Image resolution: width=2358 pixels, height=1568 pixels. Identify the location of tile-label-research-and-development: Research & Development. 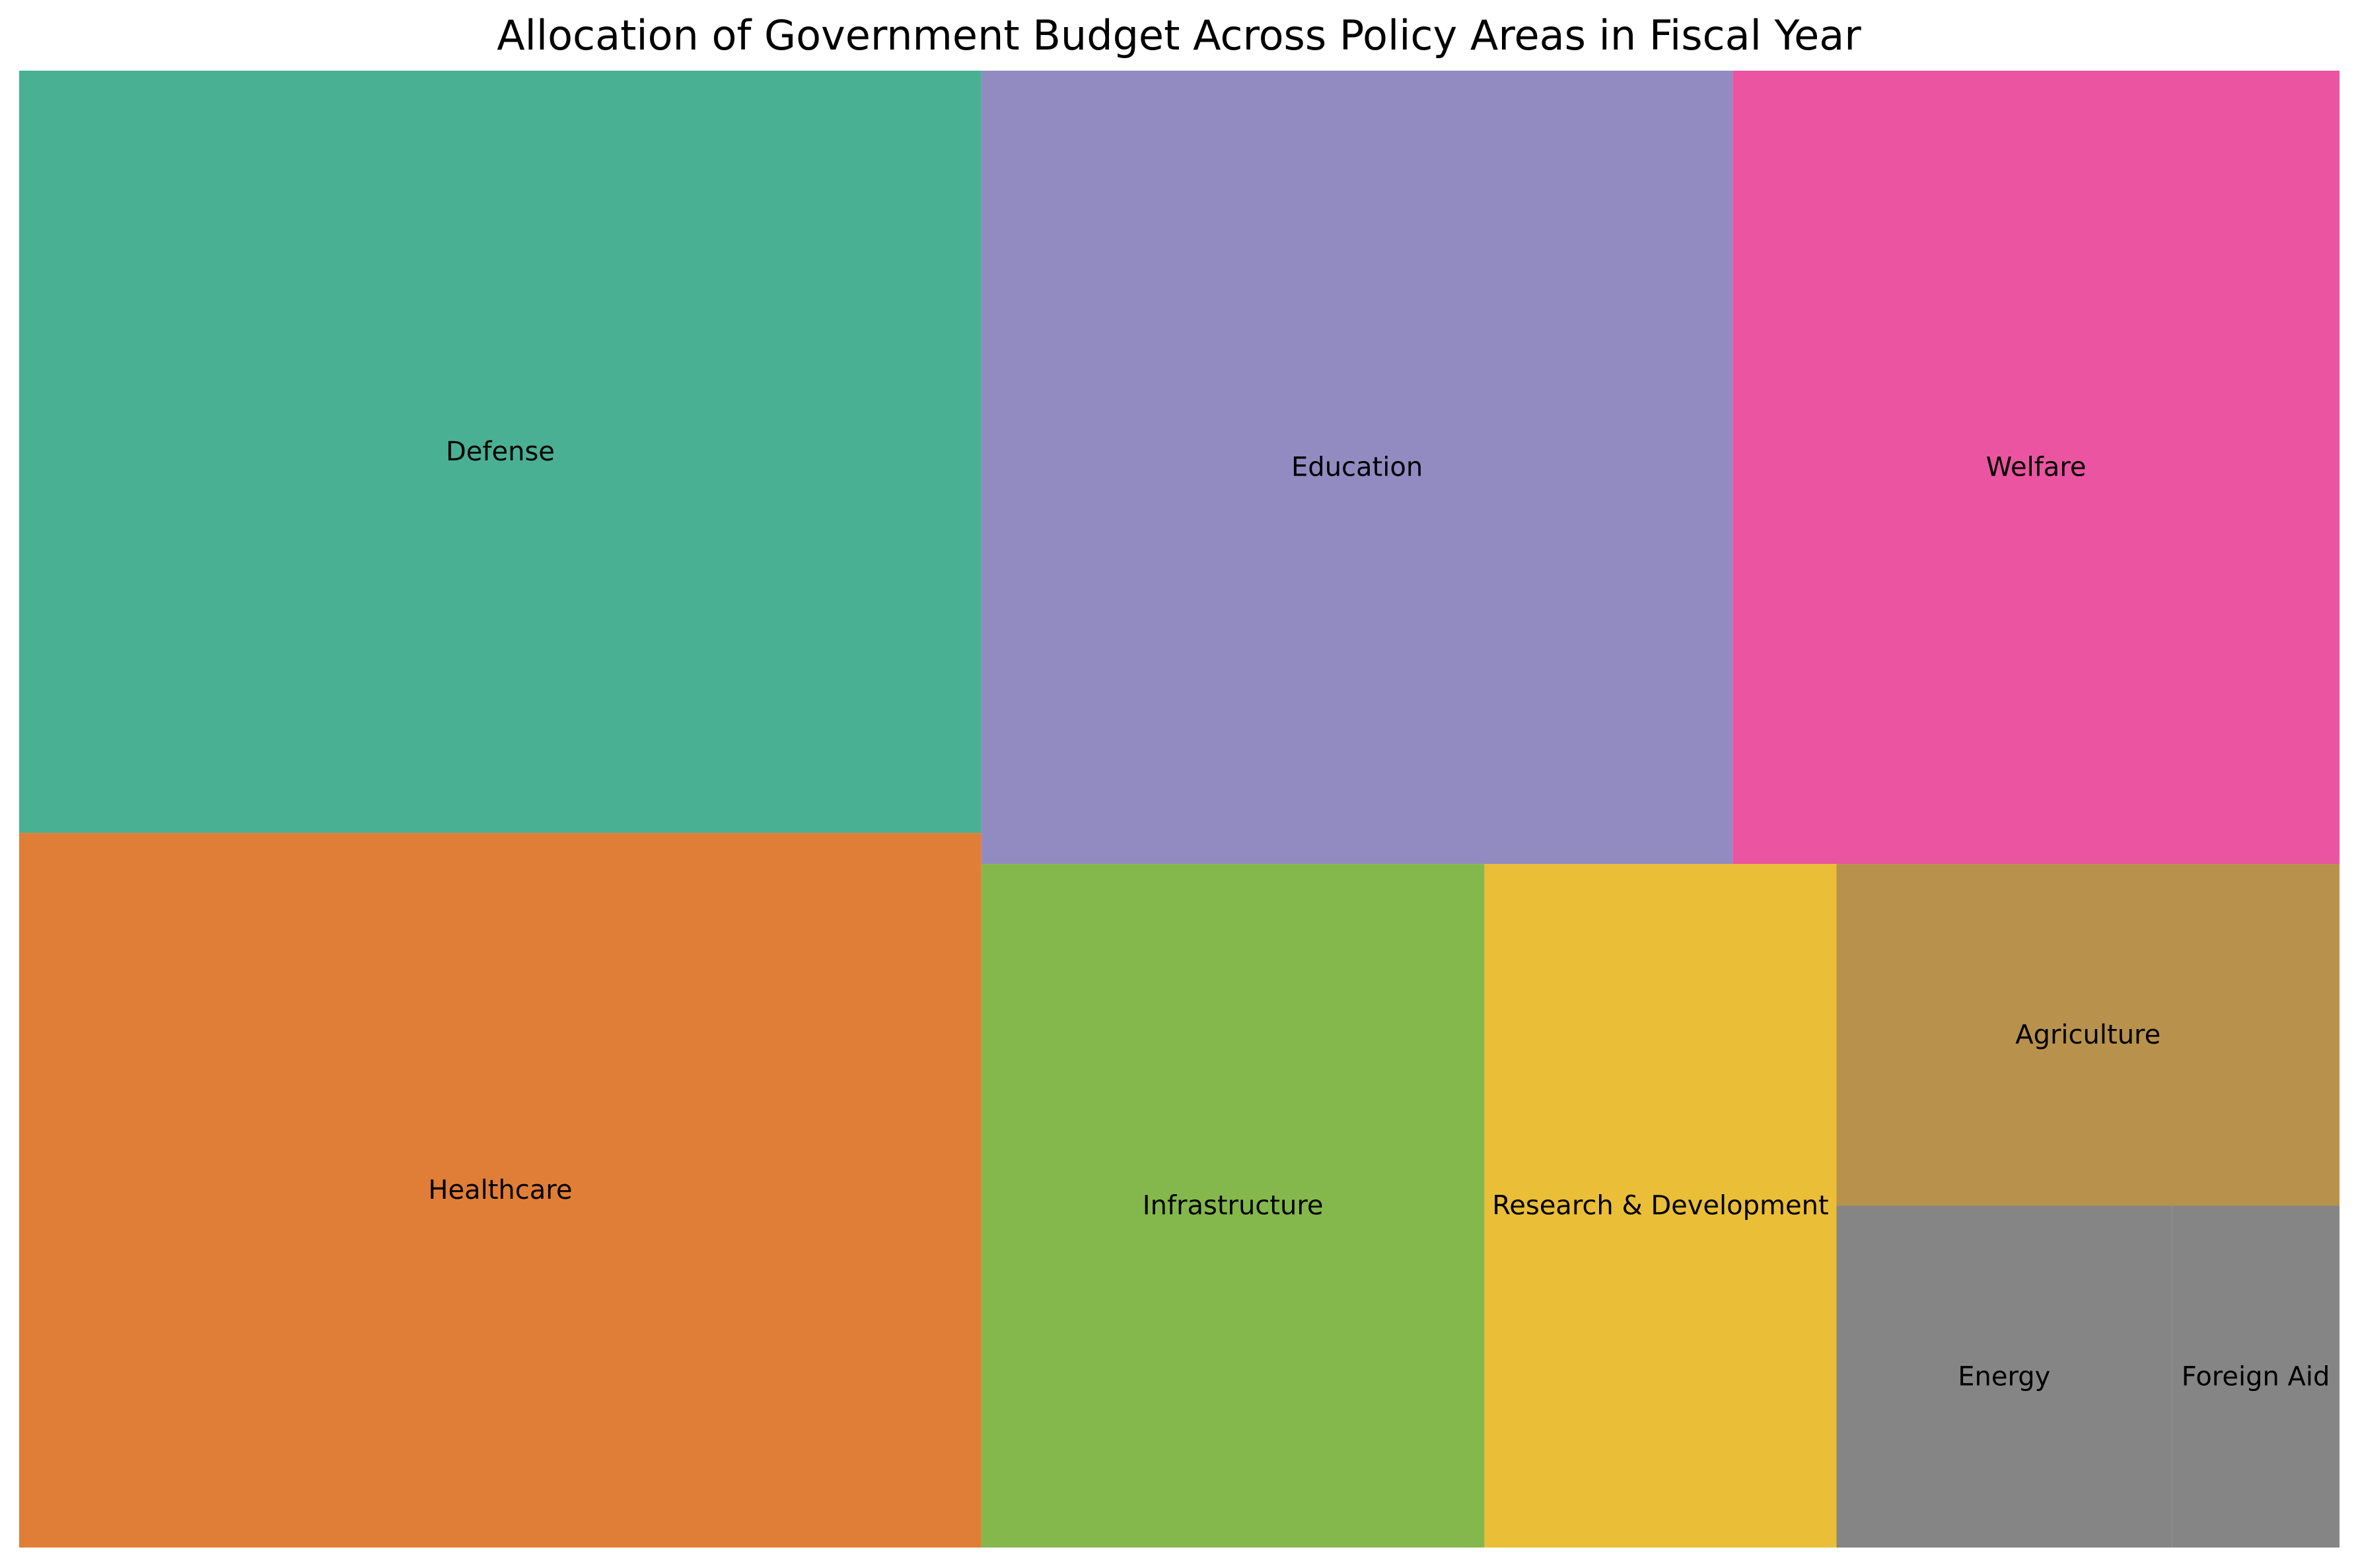
(1660, 1206).